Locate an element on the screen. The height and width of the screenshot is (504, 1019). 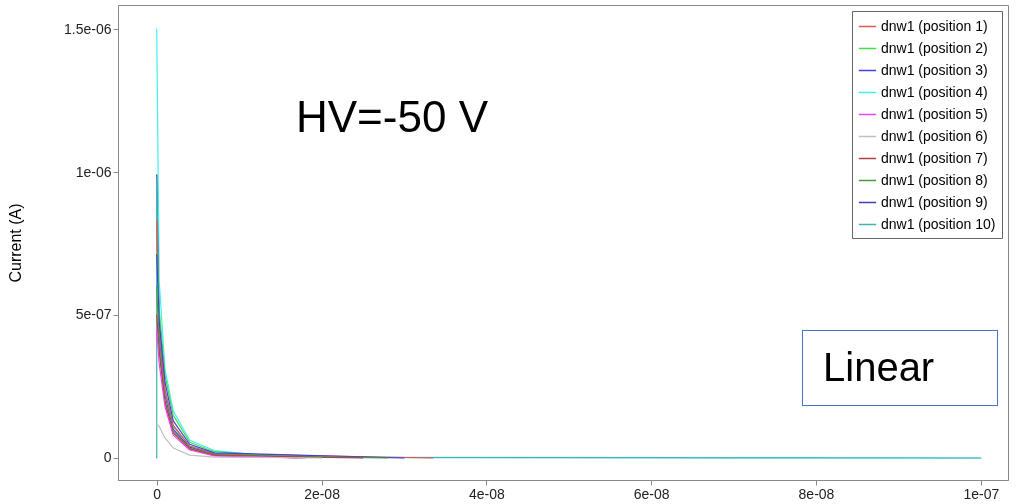
legend-label: dnw1 (position 7) is located at coordinates (934, 157).